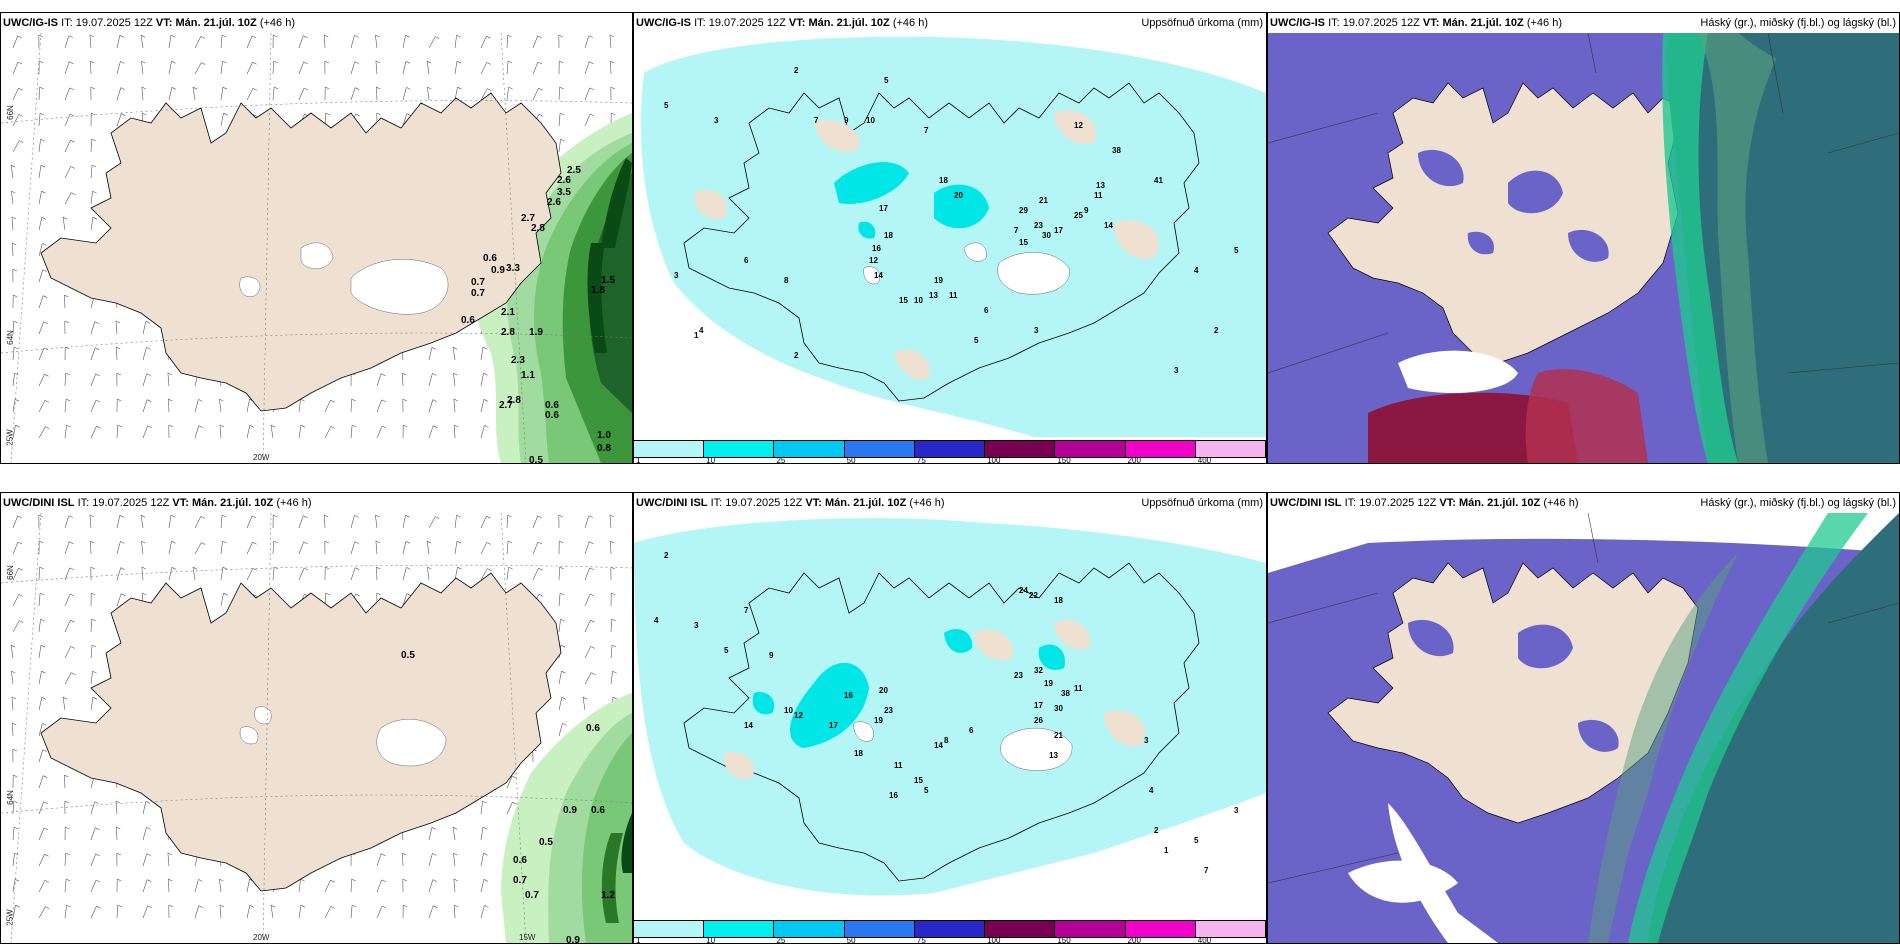 The height and width of the screenshot is (950, 1900). What do you see at coordinates (10, 437) in the screenshot?
I see `lon-label-25: 25W` at bounding box center [10, 437].